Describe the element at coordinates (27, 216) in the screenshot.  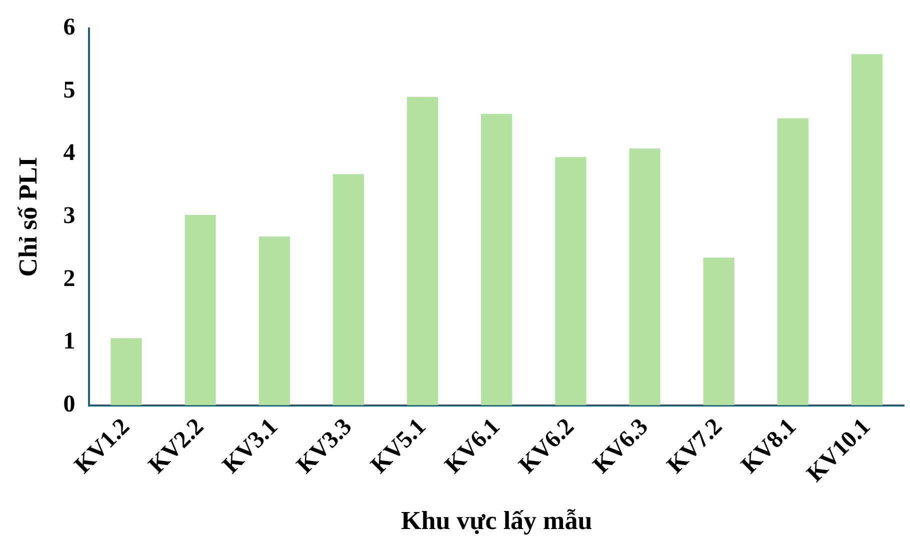
I see `y-axis-title: Chỉ số PLI` at that location.